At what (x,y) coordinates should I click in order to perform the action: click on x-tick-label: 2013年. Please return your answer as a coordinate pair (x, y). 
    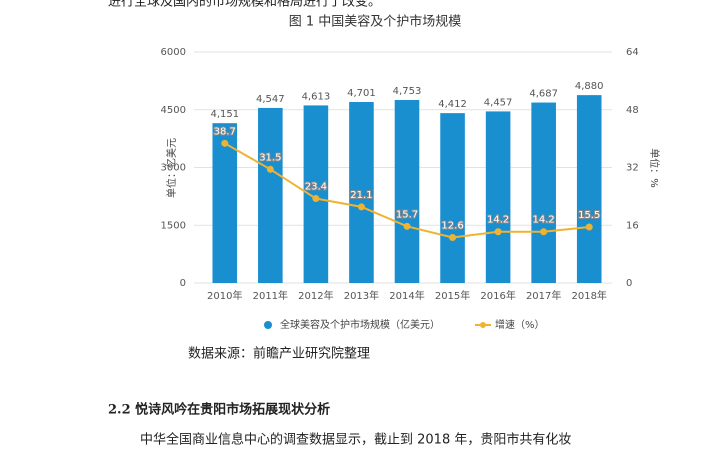
    Looking at the image, I should click on (361, 295).